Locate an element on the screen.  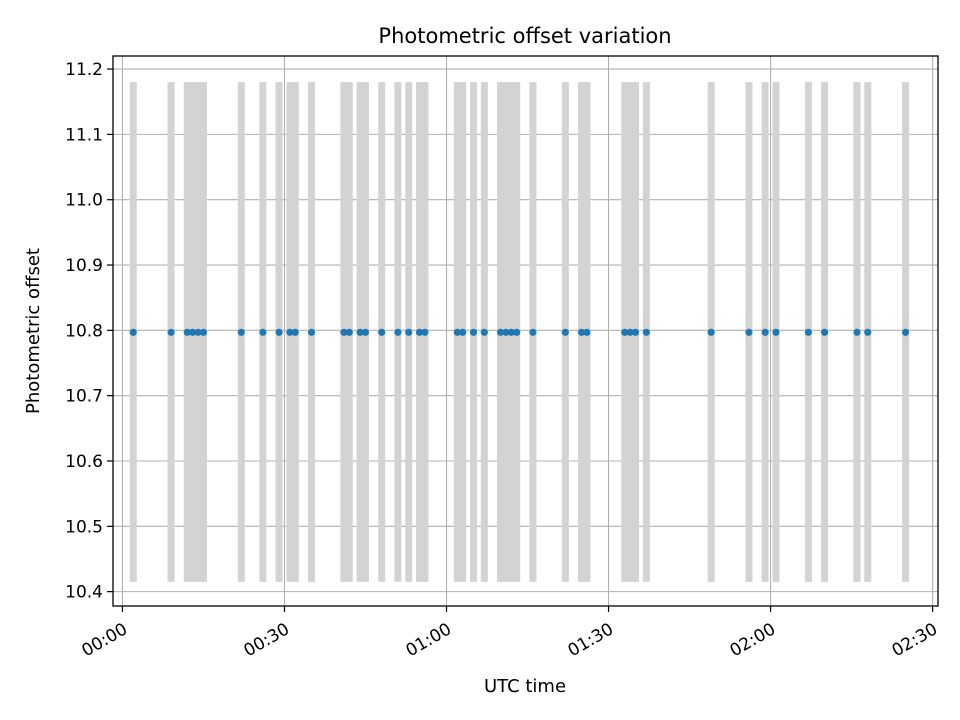
y-tick-label: 11.0 is located at coordinates (84, 201).